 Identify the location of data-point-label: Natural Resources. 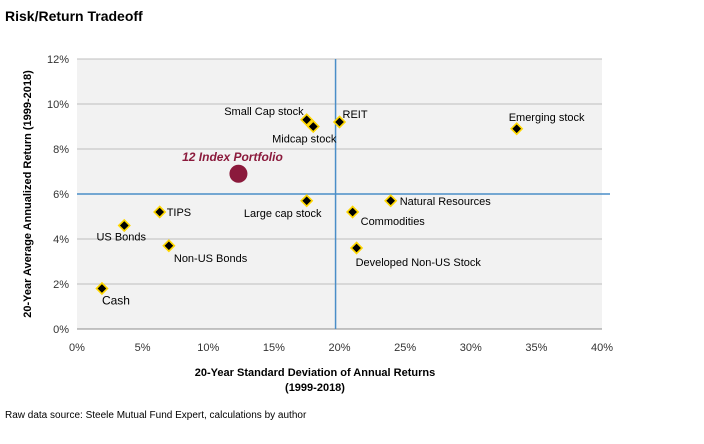
(446, 202).